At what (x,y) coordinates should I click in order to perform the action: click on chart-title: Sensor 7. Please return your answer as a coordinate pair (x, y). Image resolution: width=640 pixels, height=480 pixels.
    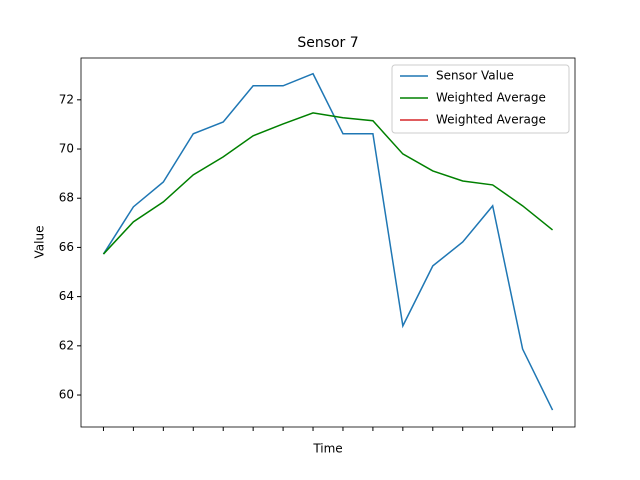
    Looking at the image, I should click on (327, 43).